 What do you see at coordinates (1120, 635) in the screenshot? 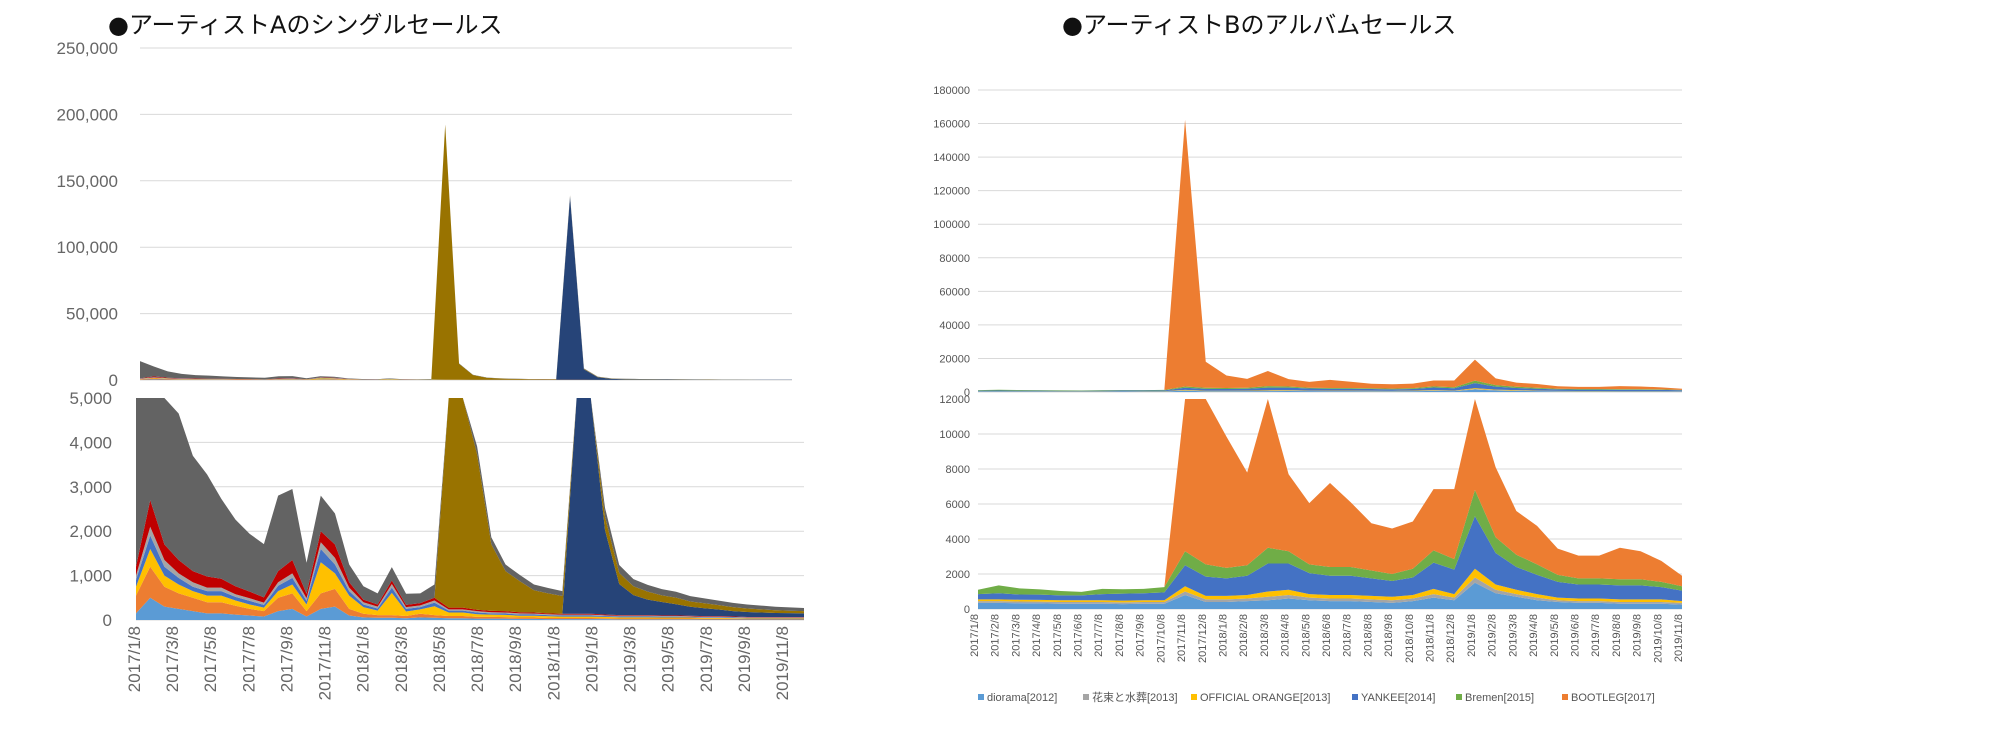
I see `x-tick-label: 2017/8/8` at bounding box center [1120, 635].